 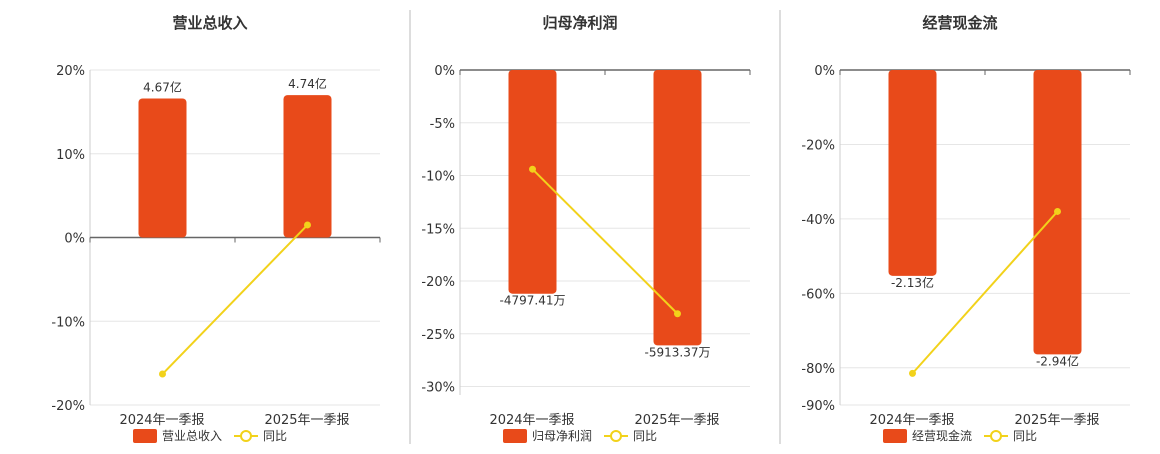 What do you see at coordinates (562, 436) in the screenshot?
I see `legend-bar-label: 归母净利润` at bounding box center [562, 436].